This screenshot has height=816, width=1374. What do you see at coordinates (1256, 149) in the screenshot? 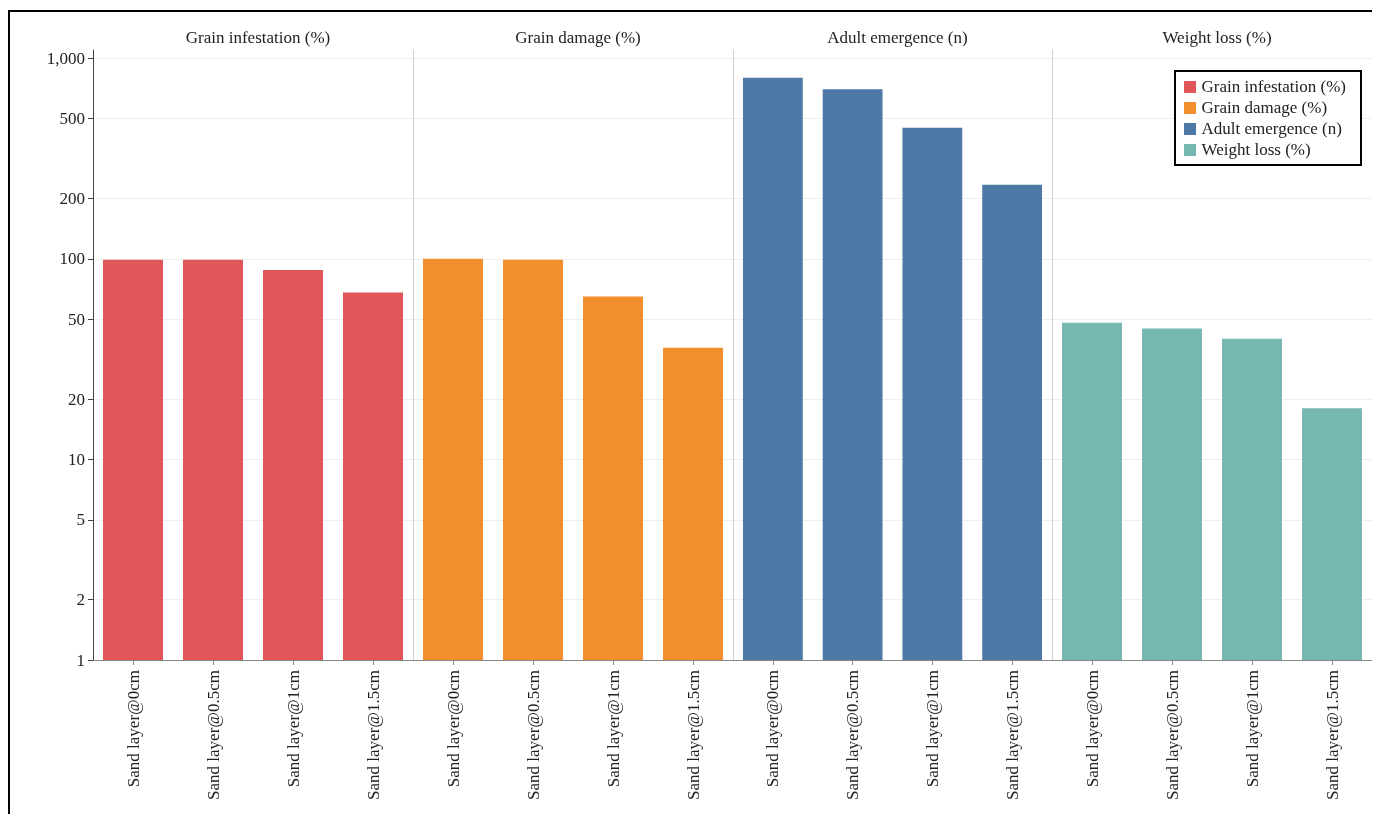
I see `legend-label: Weight loss (%)` at bounding box center [1256, 149].